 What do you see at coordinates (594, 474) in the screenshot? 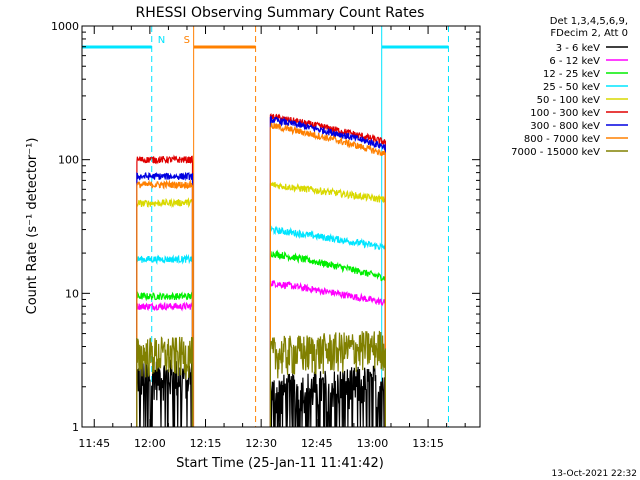
I see `footer-timestamp: 13-Oct-2021 22:32` at bounding box center [594, 474].